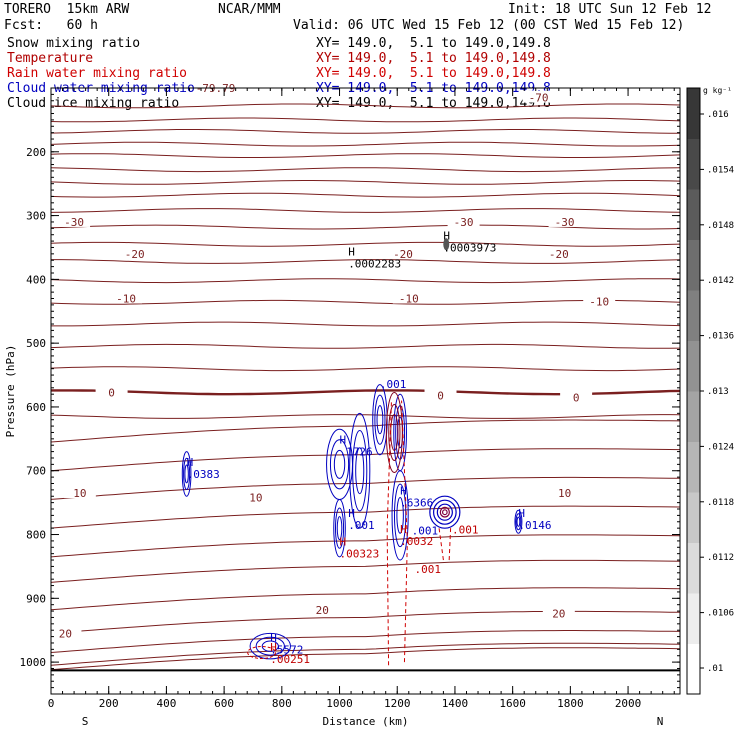  What do you see at coordinates (720, 170) in the screenshot?
I see `colorbar-label: .0154` at bounding box center [720, 170].